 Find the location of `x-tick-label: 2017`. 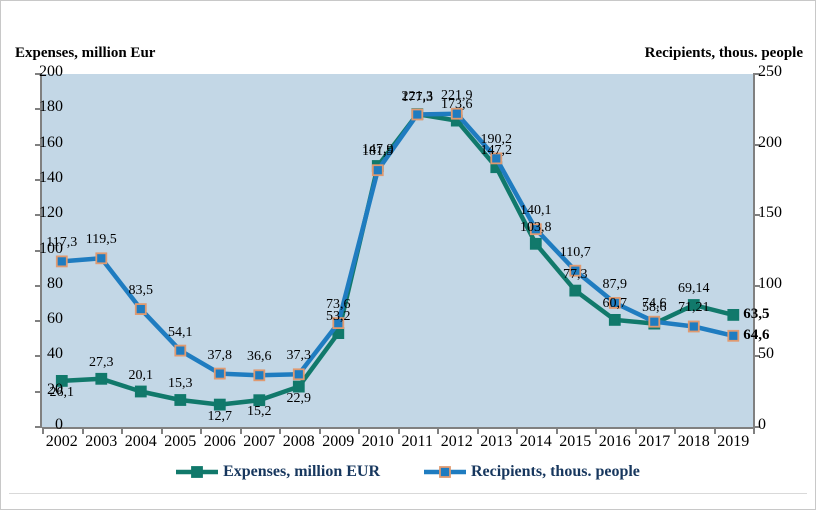

x-tick-label: 2017 is located at coordinates (654, 441).